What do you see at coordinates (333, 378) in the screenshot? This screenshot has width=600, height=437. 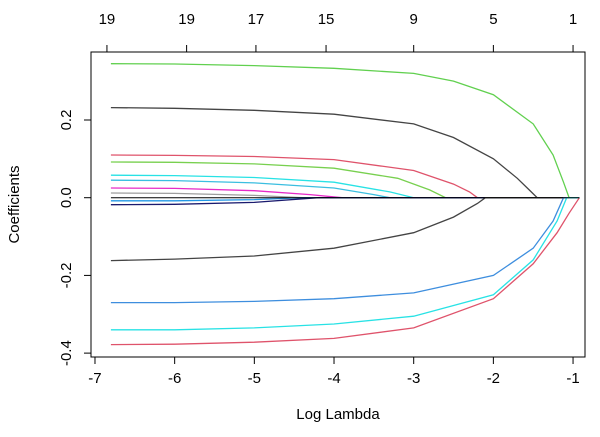 I see `x-tick-label: -4` at bounding box center [333, 378].